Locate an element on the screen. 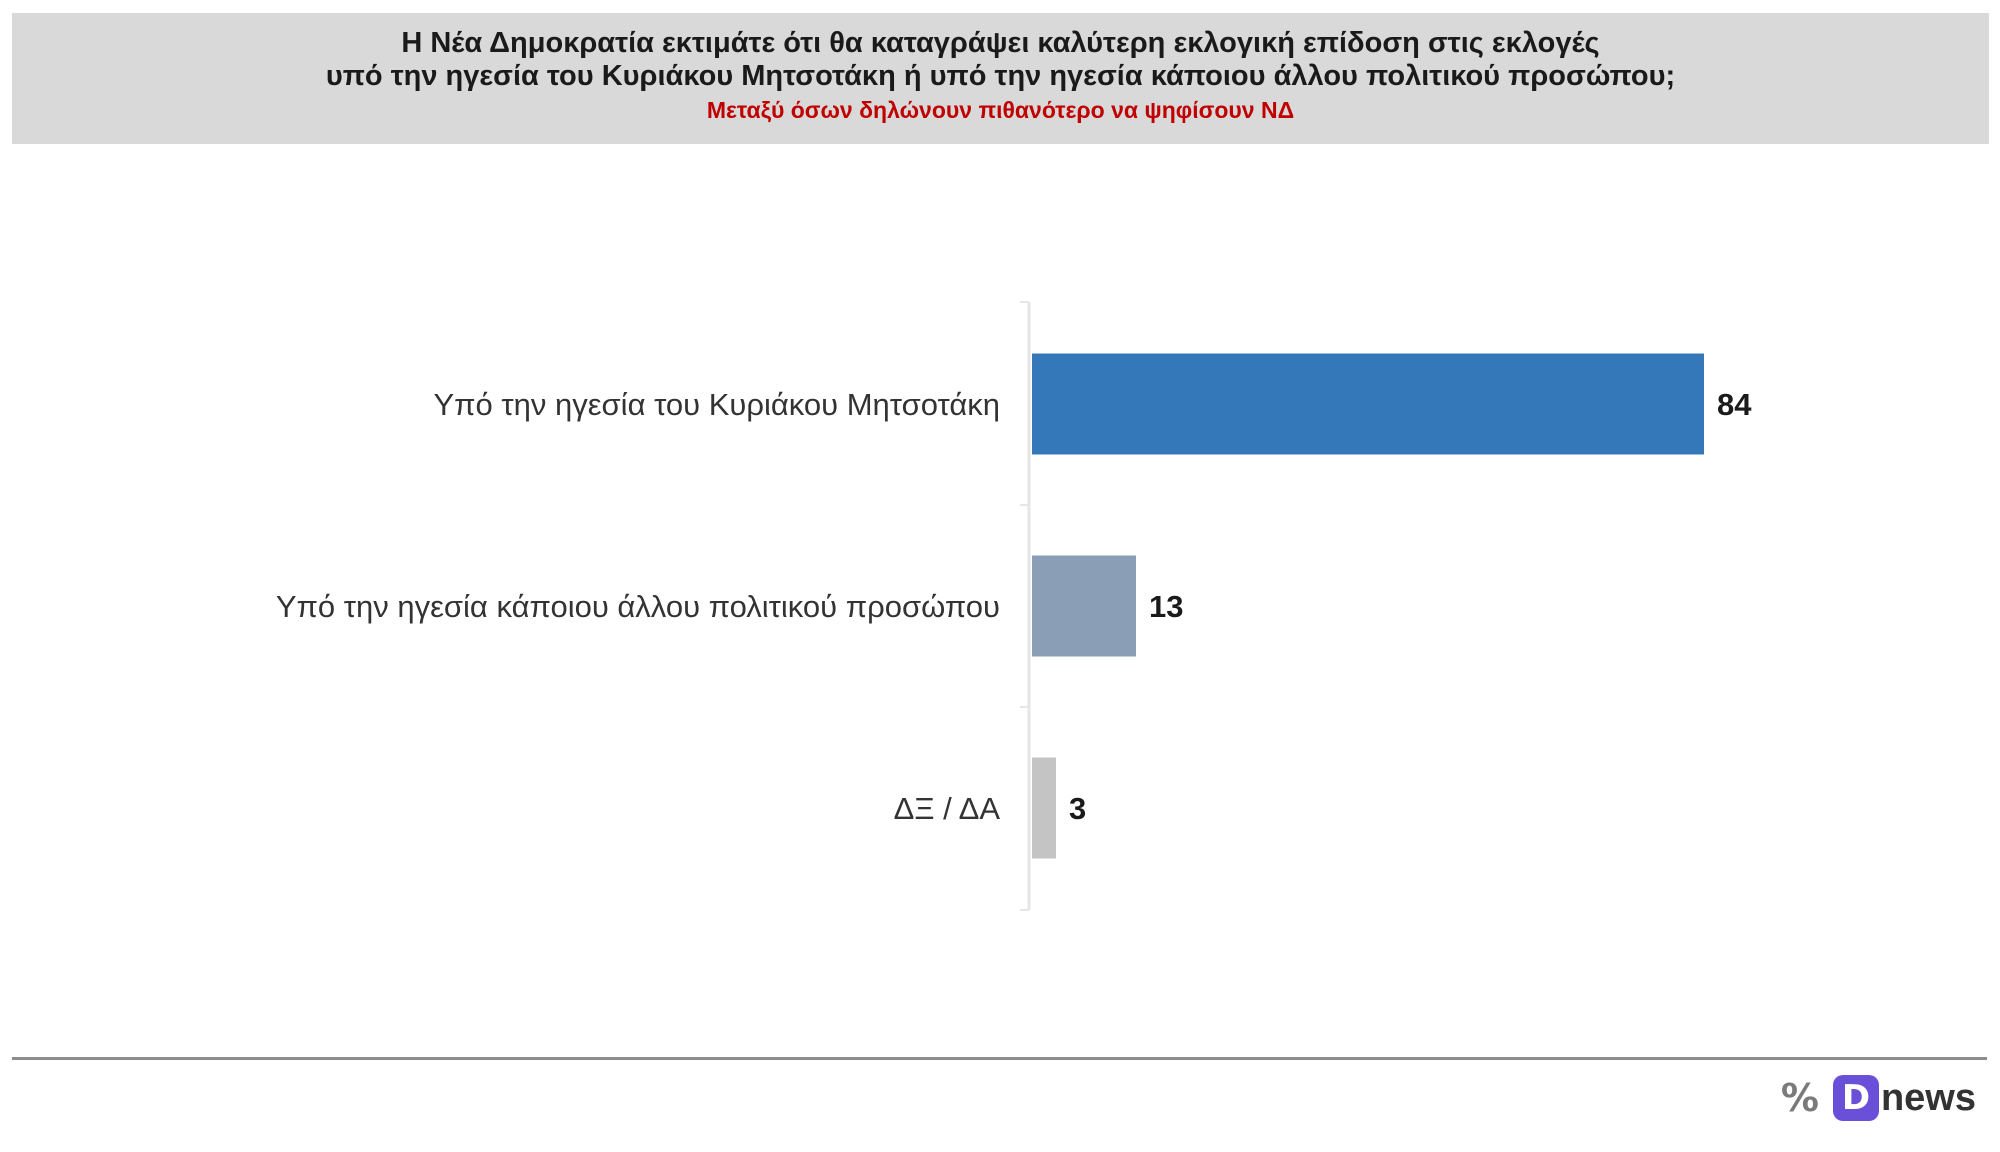  footer-divider is located at coordinates (999, 1058).